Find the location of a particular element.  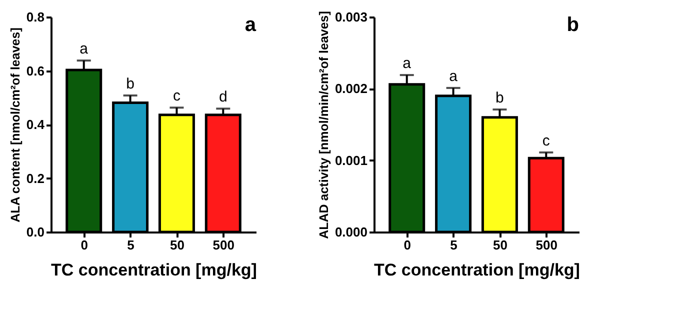

annotation: d is located at coordinates (223, 97).